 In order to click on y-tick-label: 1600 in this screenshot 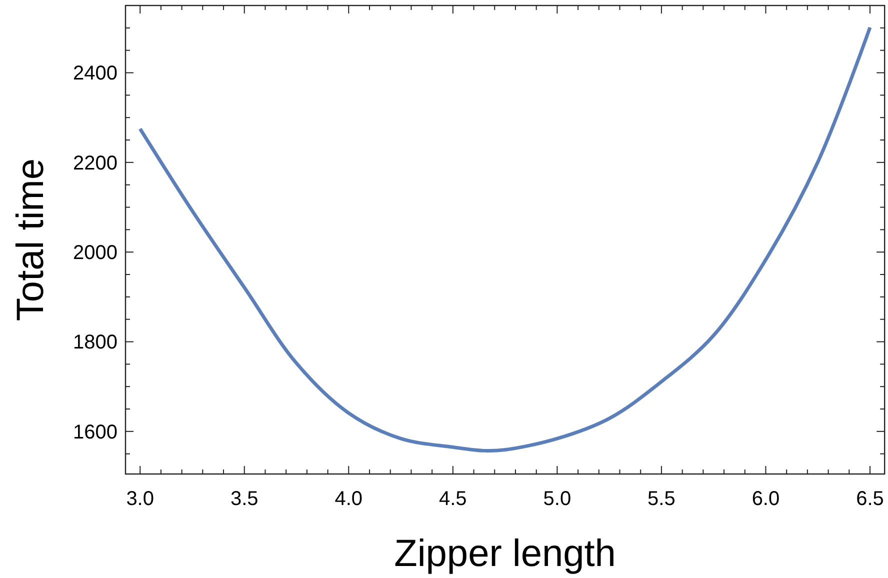, I will do `click(95, 432)`.